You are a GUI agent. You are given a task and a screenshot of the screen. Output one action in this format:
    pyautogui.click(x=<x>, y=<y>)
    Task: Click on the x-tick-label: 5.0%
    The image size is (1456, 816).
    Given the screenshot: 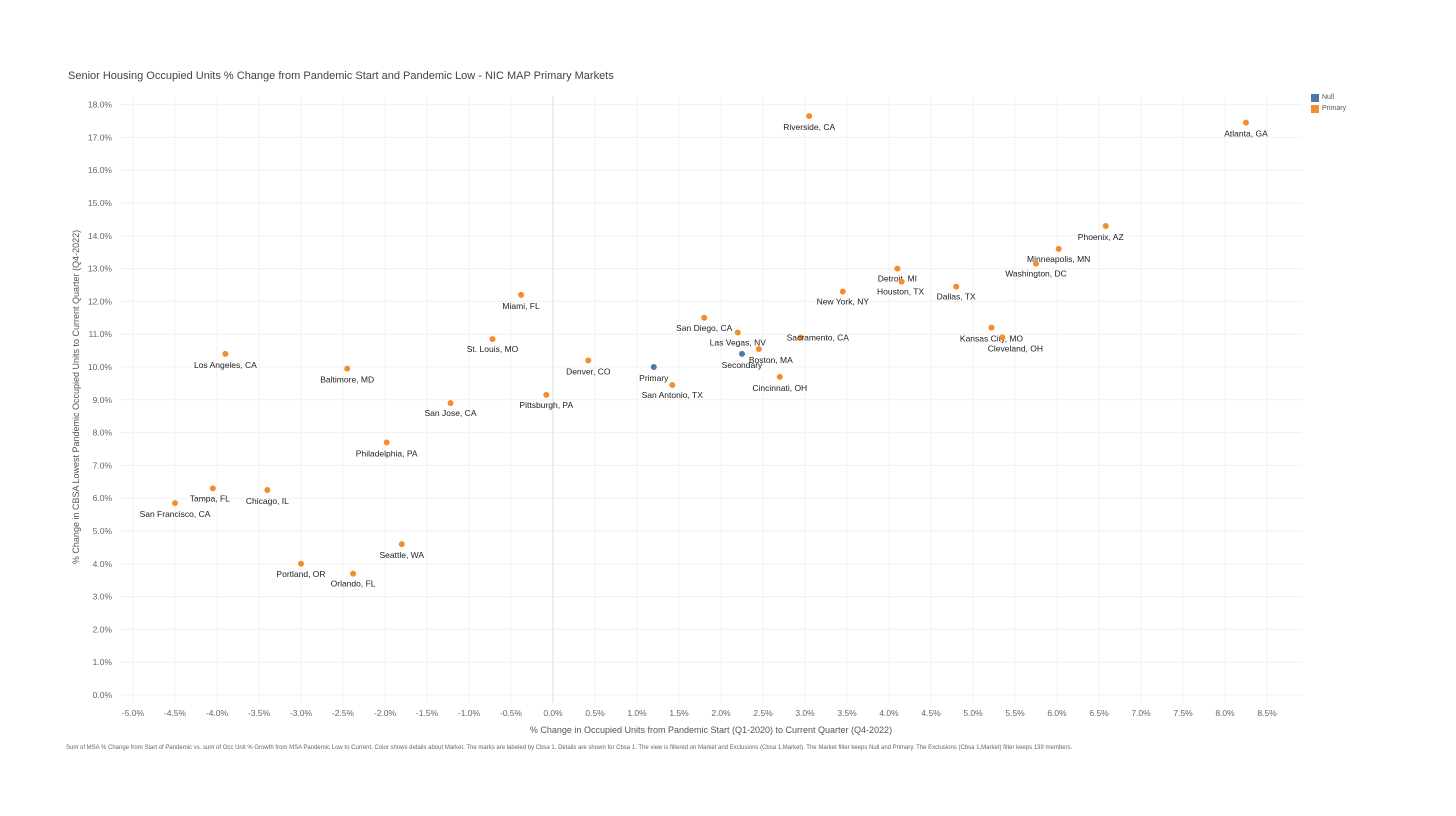 What is the action you would take?
    pyautogui.click(x=973, y=713)
    